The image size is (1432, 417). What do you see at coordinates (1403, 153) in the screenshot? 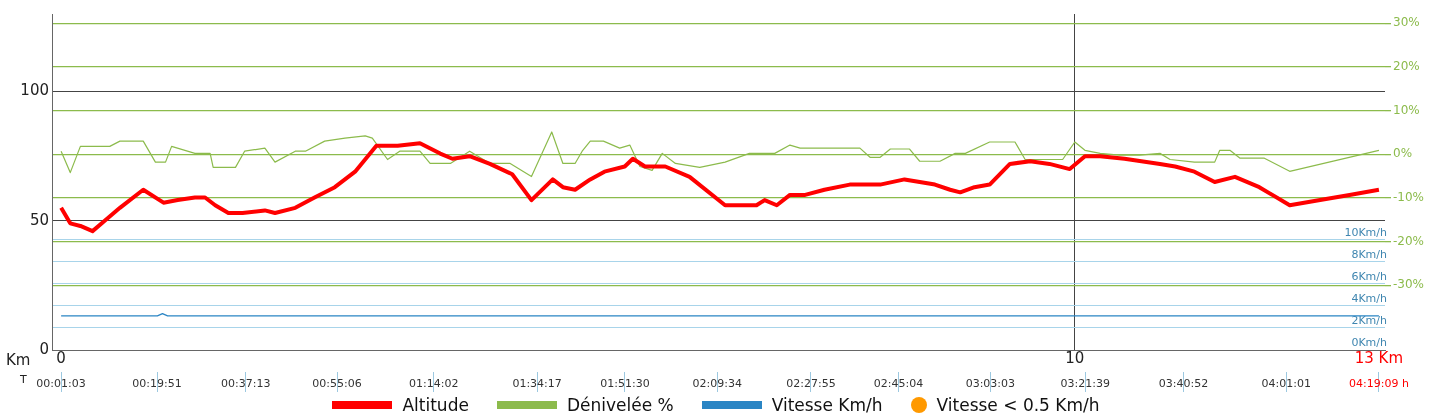
I see `y2-tick-label: 0%` at bounding box center [1403, 153].